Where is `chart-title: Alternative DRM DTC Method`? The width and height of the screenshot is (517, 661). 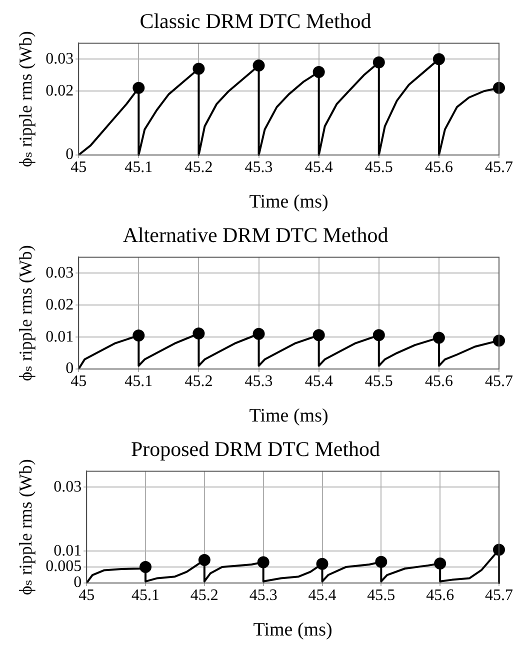 chart-title: Alternative DRM DTC Method is located at coordinates (255, 235).